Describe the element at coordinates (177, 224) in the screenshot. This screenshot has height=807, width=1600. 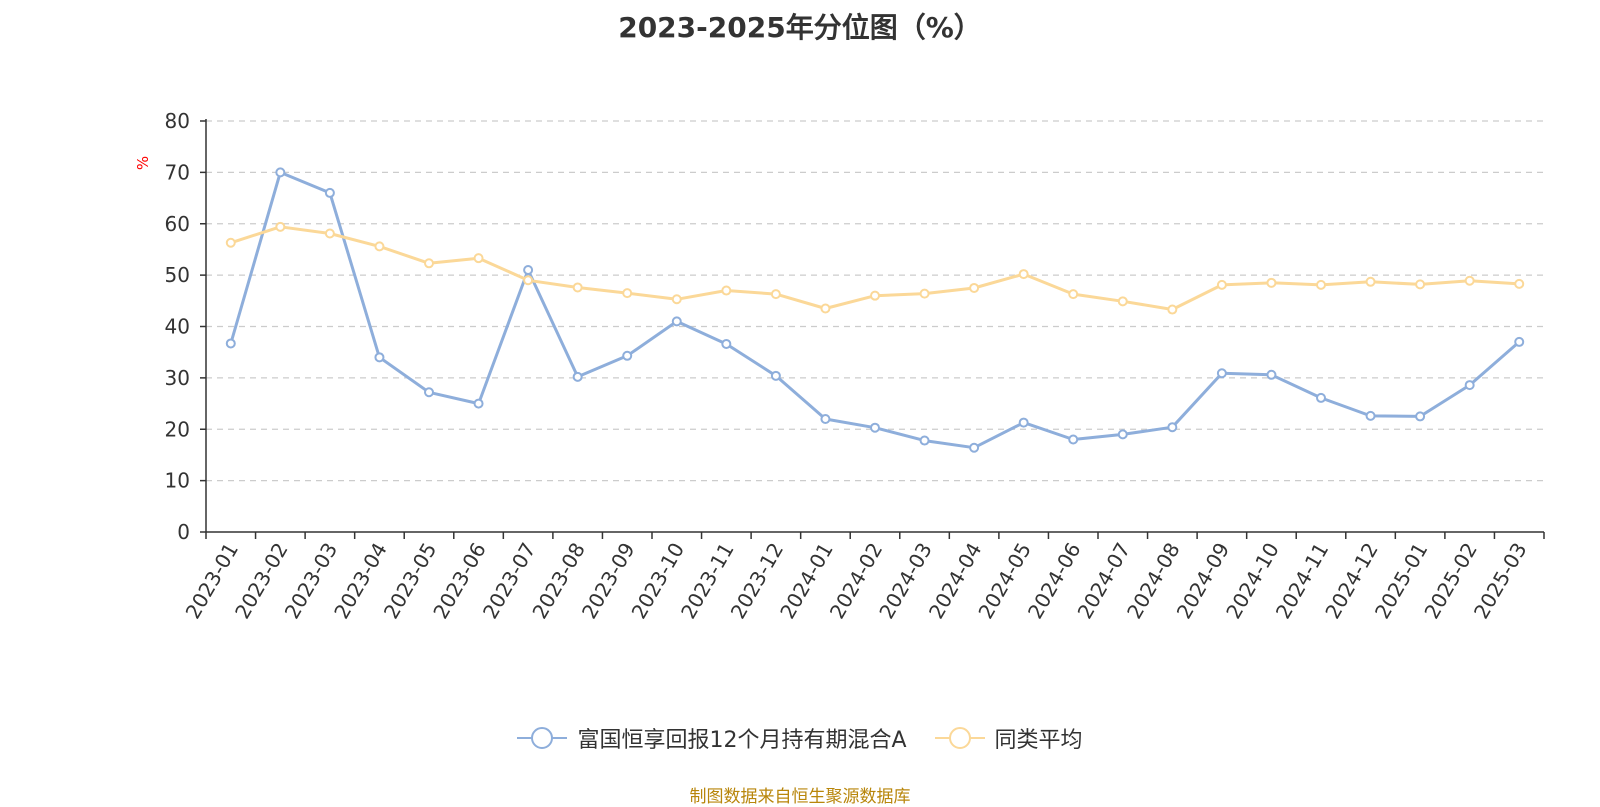
I see `y-tick-label-60: 60` at that location.